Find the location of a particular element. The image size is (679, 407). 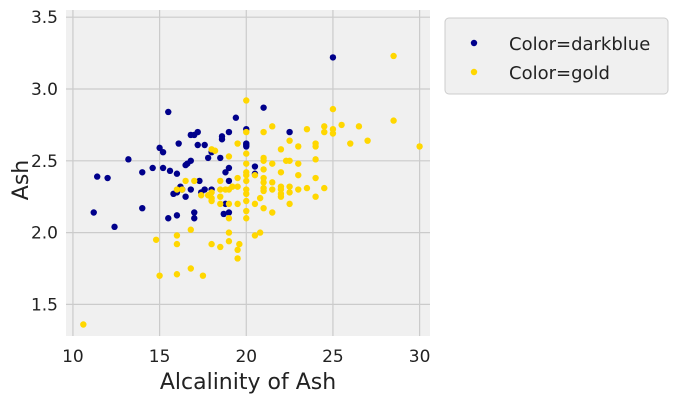

legend-box is located at coordinates (556, 56).